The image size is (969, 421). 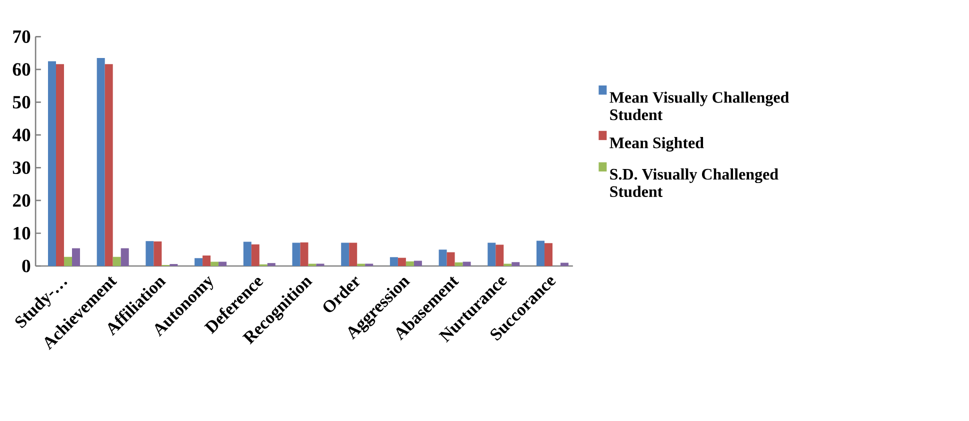 I want to click on legend-label: Mean Sighted, so click(x=657, y=144).